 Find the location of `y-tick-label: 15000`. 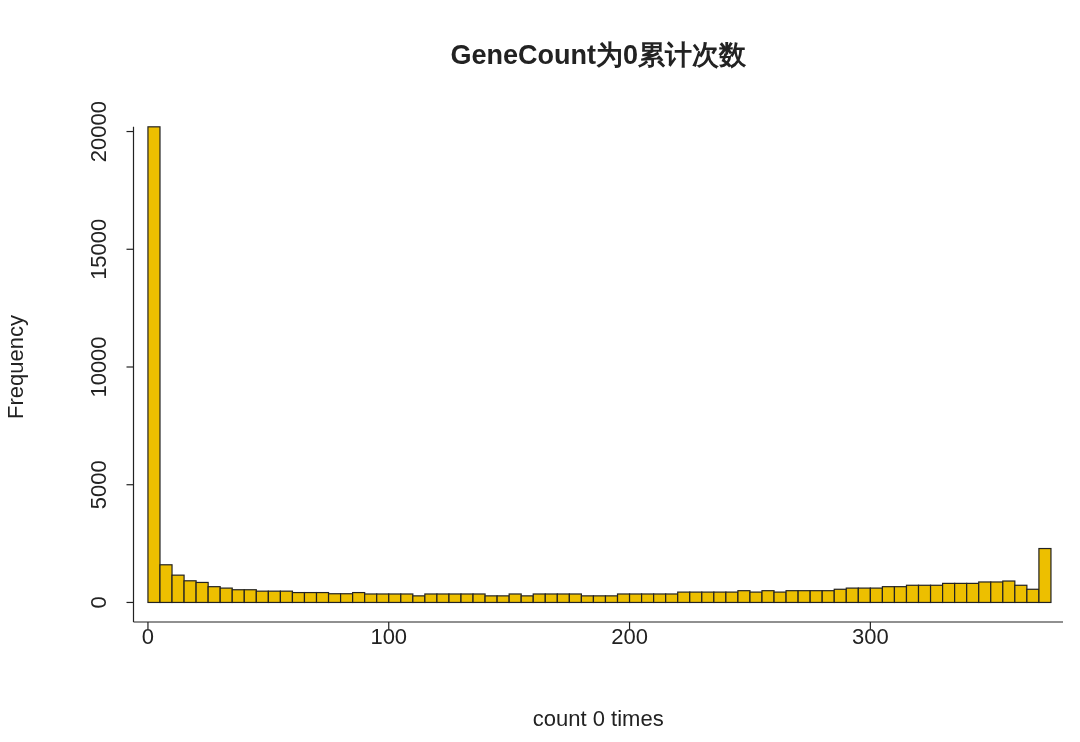

y-tick-label: 15000 is located at coordinates (98, 249).